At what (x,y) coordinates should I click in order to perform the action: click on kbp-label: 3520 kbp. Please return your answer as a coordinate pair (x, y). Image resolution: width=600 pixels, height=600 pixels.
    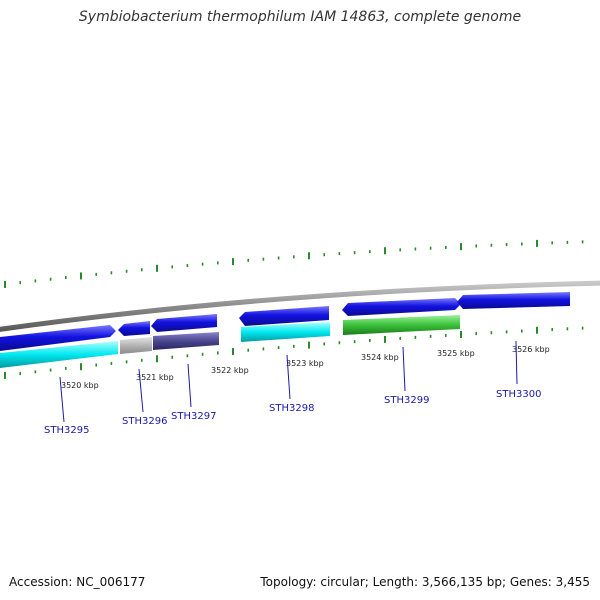
    Looking at the image, I should click on (80, 385).